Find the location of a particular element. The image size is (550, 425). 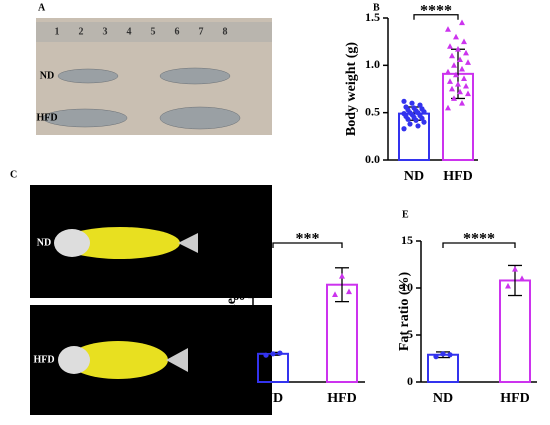

y-tick-label: 0.0 is located at coordinates (372, 159).